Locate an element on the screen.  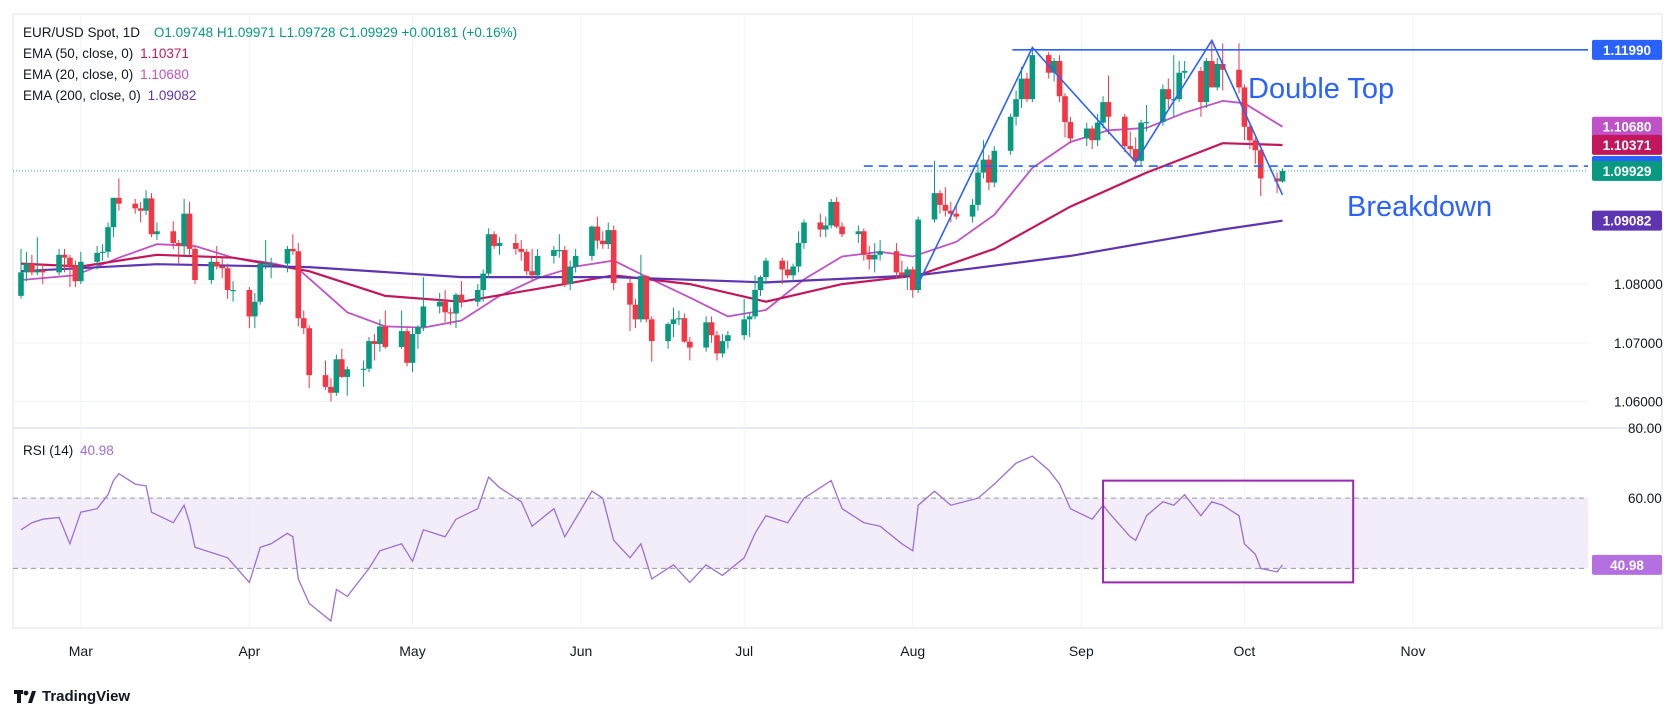
tradingview-brand: TradingView is located at coordinates (72, 696).